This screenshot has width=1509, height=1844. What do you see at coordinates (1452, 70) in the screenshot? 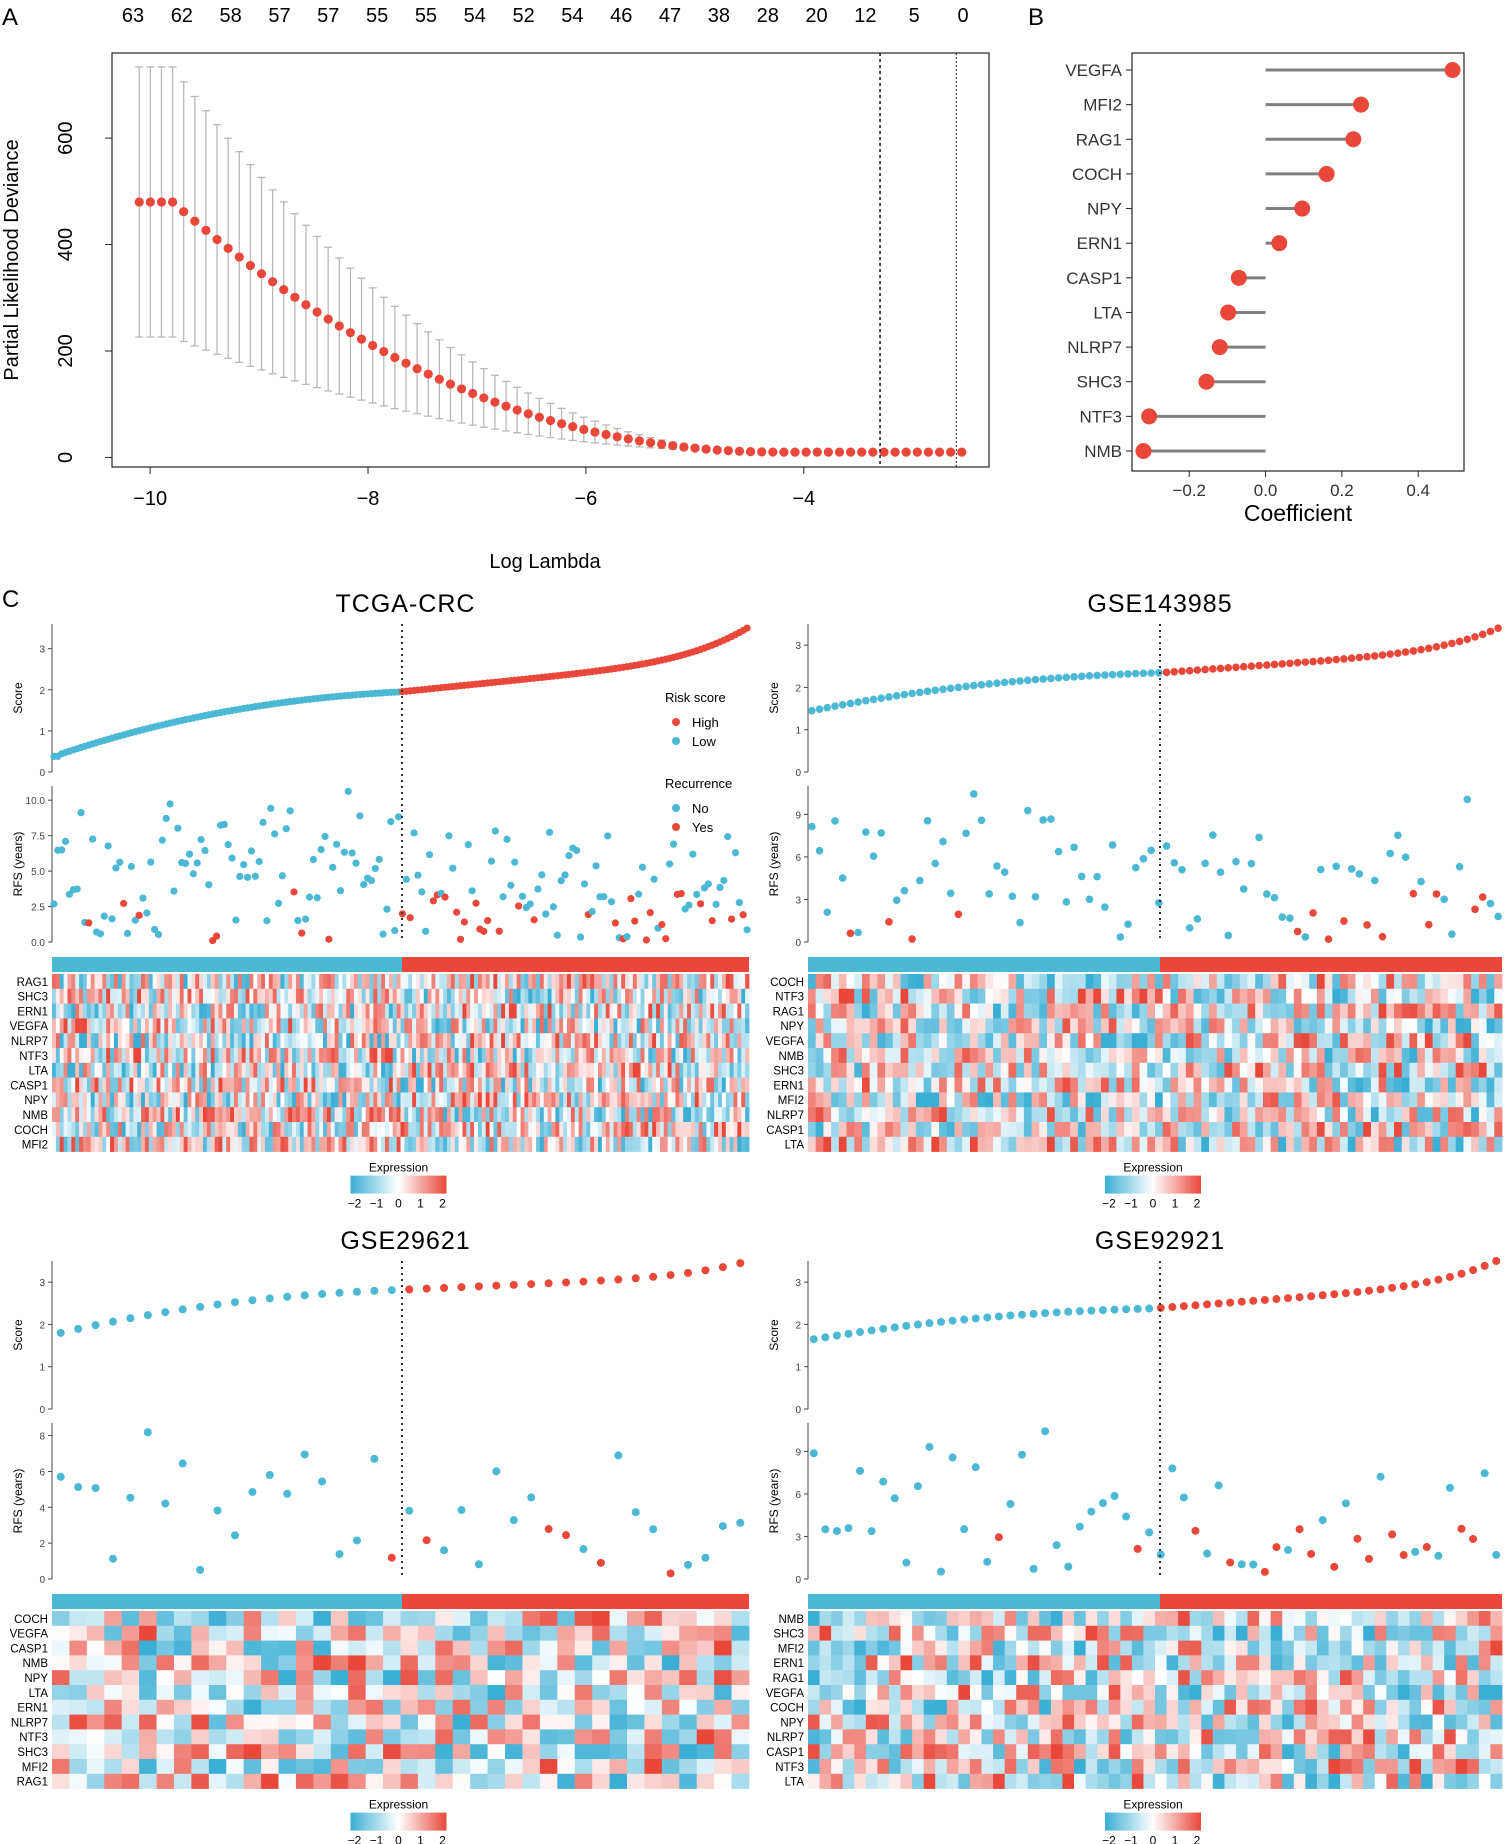
I see `coefficient-point` at bounding box center [1452, 70].